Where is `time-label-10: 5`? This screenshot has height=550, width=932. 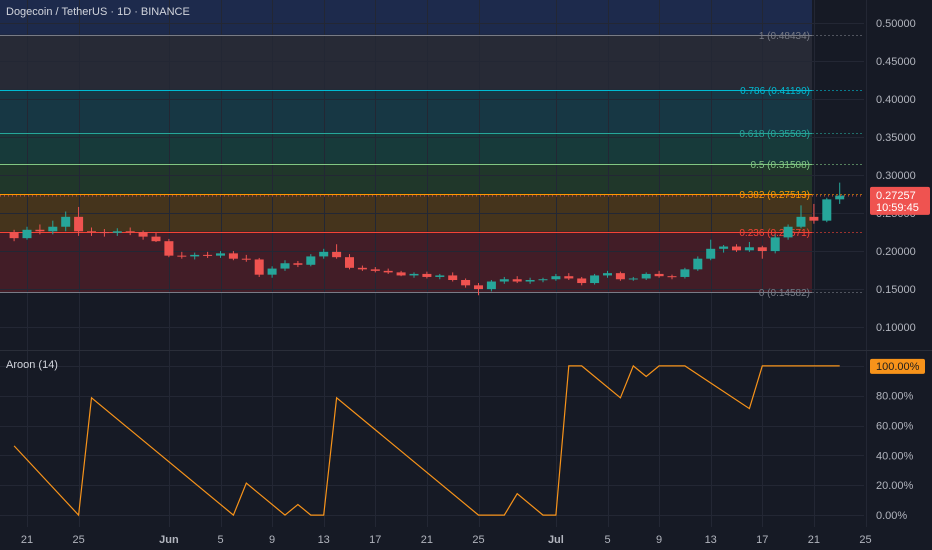
time-label-10: 5 is located at coordinates (607, 540).